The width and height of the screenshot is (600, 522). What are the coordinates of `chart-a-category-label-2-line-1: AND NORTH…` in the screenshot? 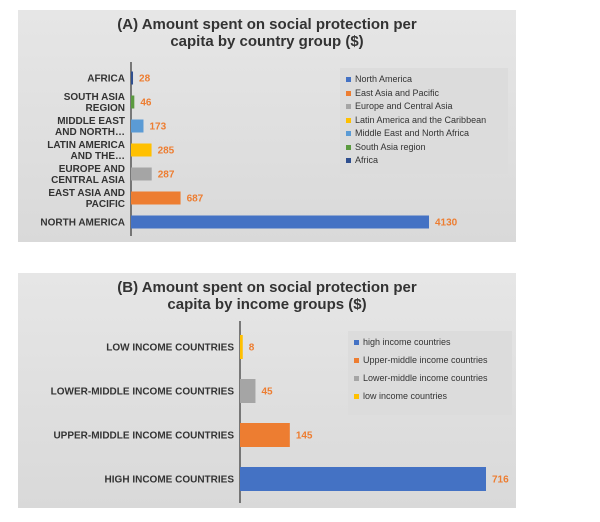 It's located at (90, 132).